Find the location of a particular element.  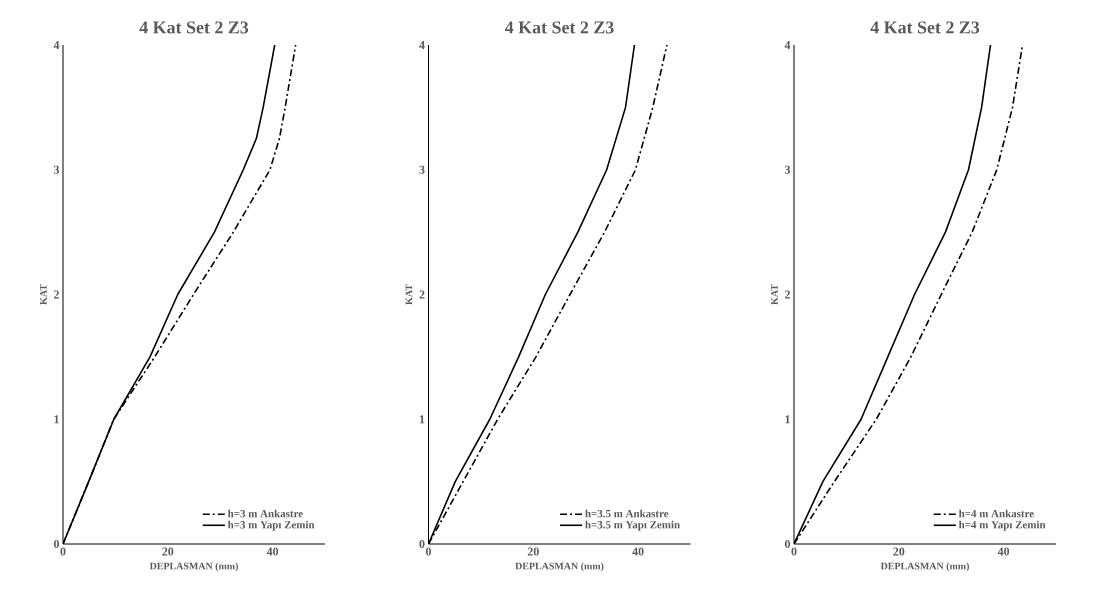

legend-label: h=3 m Ankastre is located at coordinates (265, 513).